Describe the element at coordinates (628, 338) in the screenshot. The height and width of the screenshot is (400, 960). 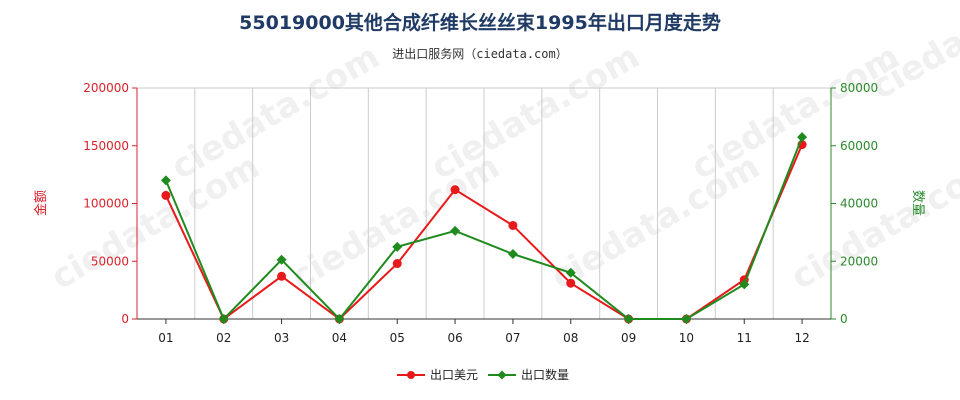
I see `x-tick-label: 09` at that location.